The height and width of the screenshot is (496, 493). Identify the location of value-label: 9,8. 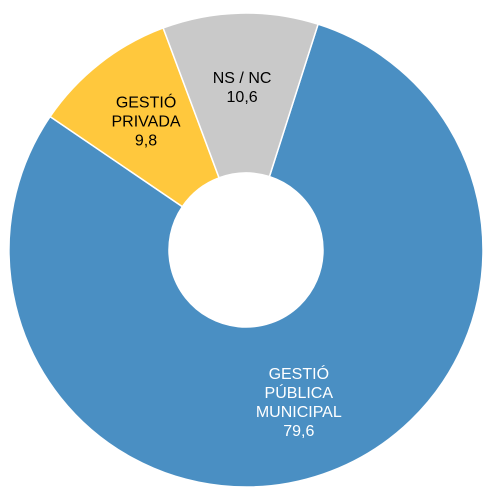
(146, 141).